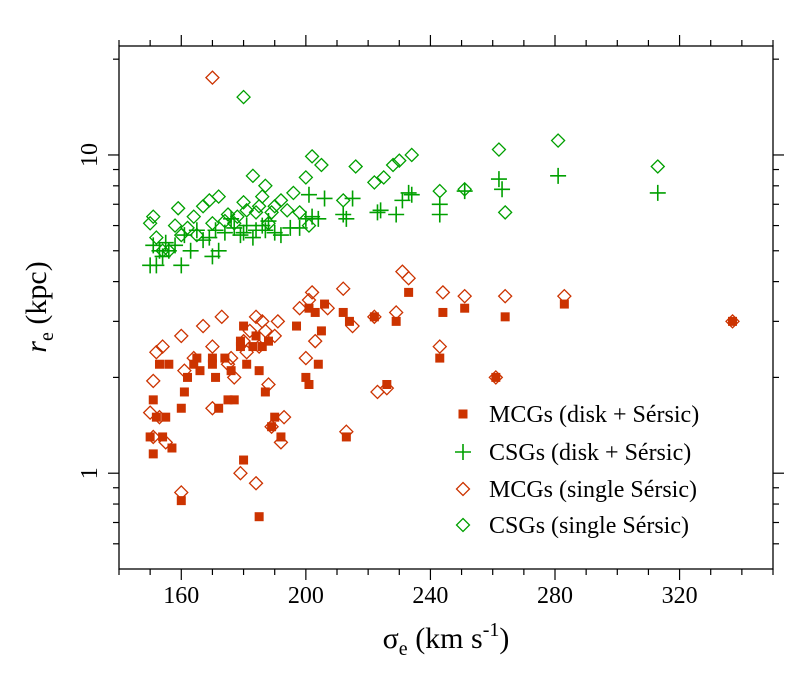 This screenshot has height=681, width=789. I want to click on x-tick-label: 200, so click(306, 596).